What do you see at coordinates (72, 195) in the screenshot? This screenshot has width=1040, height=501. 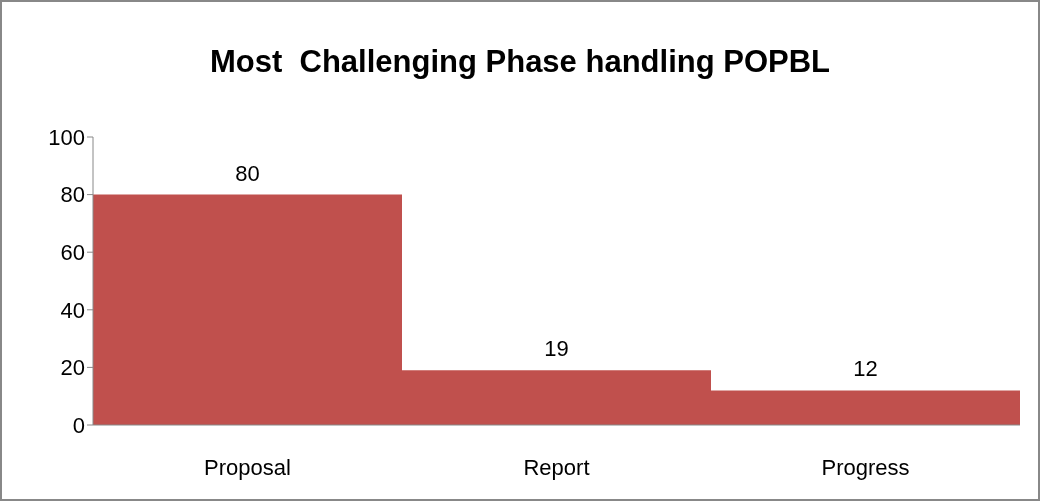 I see `y-tick-label: 80` at bounding box center [72, 195].